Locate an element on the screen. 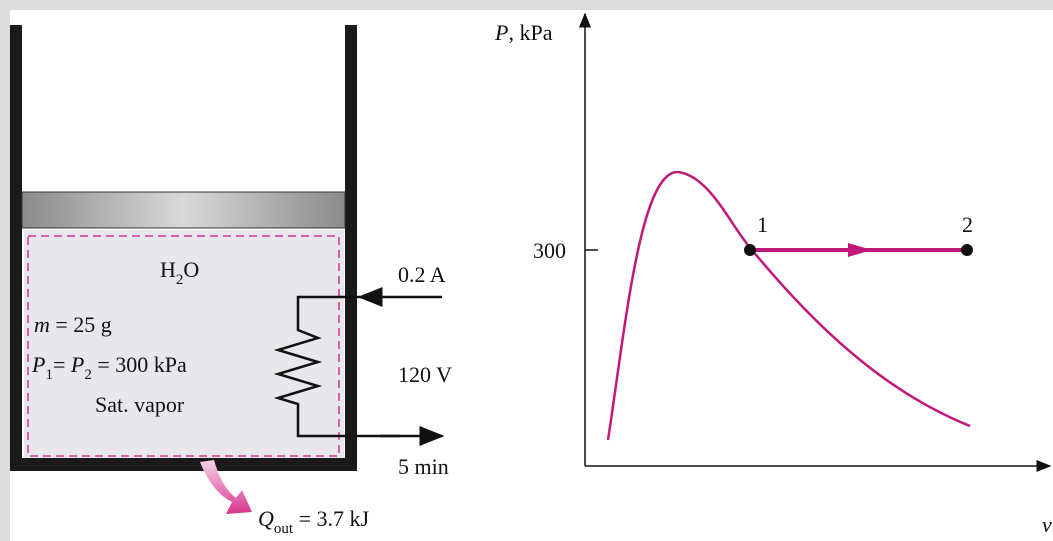 The image size is (1053, 541). subscript: out is located at coordinates (284, 529).